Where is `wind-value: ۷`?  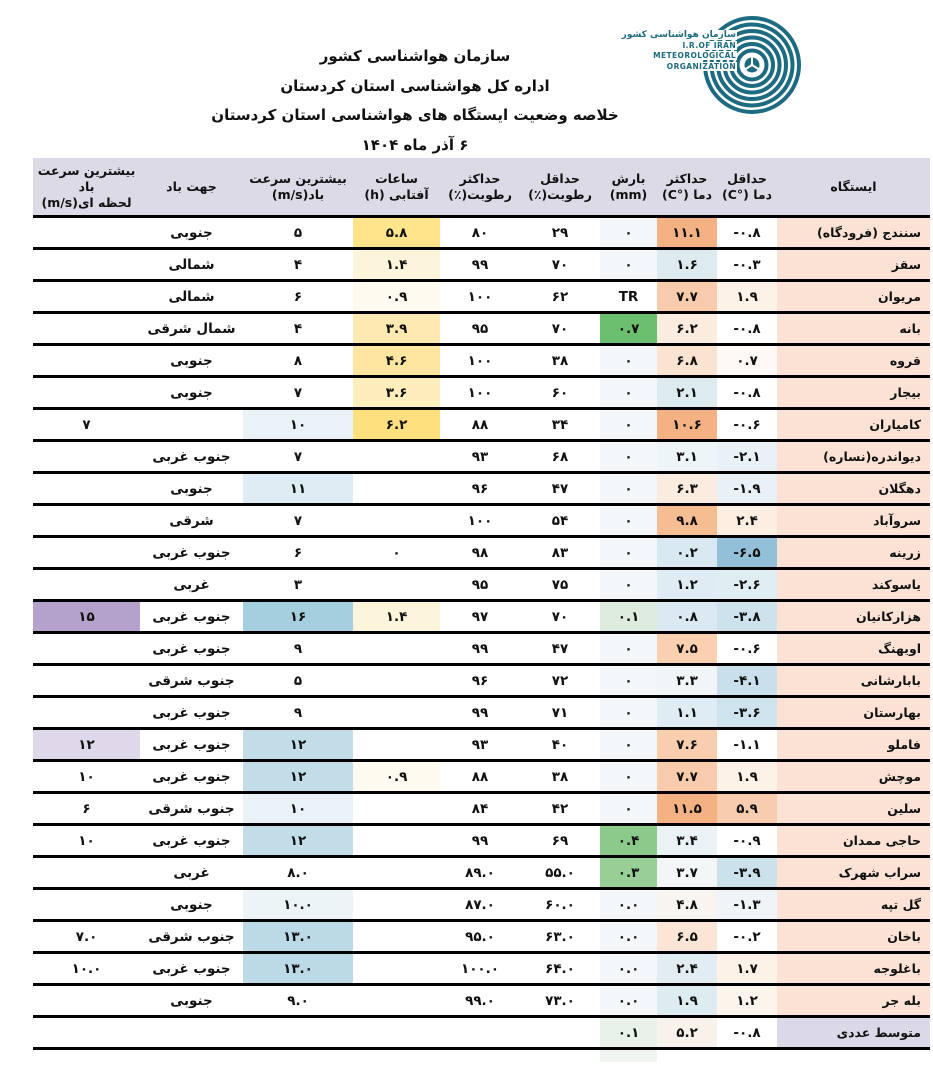 wind-value: ۷ is located at coordinates (298, 520).